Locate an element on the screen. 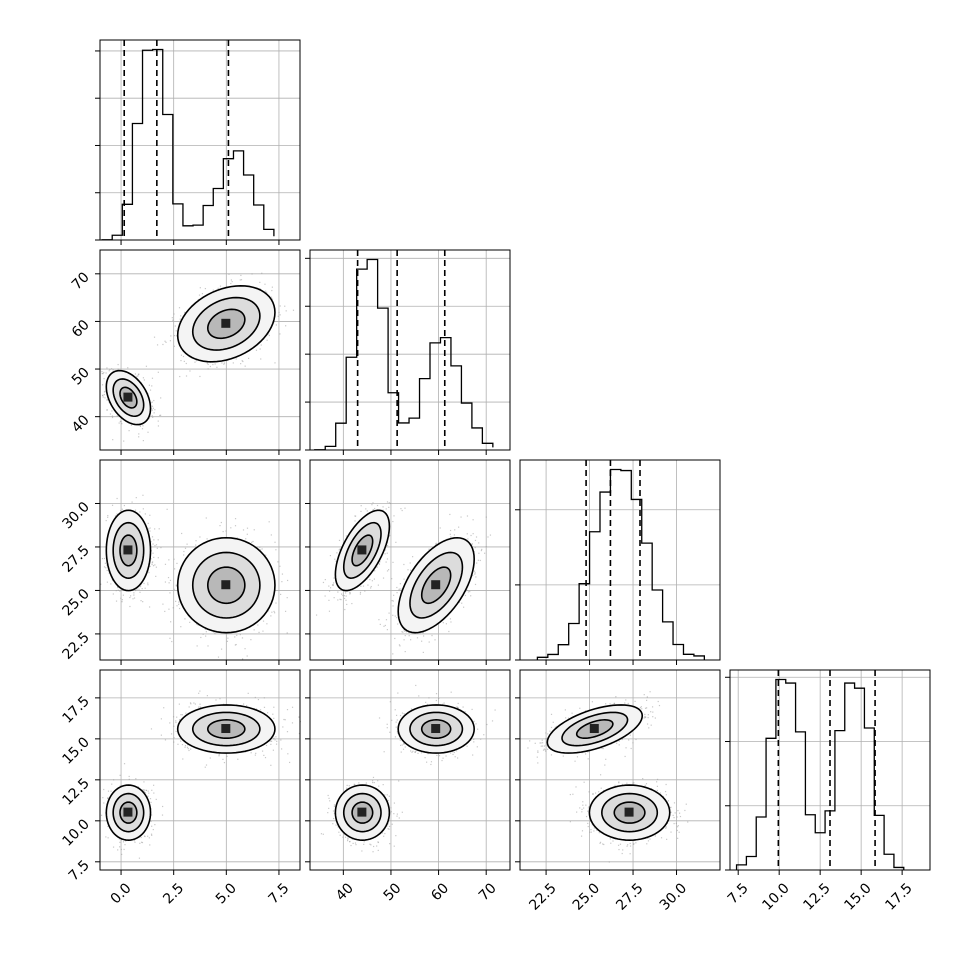 The height and width of the screenshot is (970, 970). panel-frame is located at coordinates (620, 560).